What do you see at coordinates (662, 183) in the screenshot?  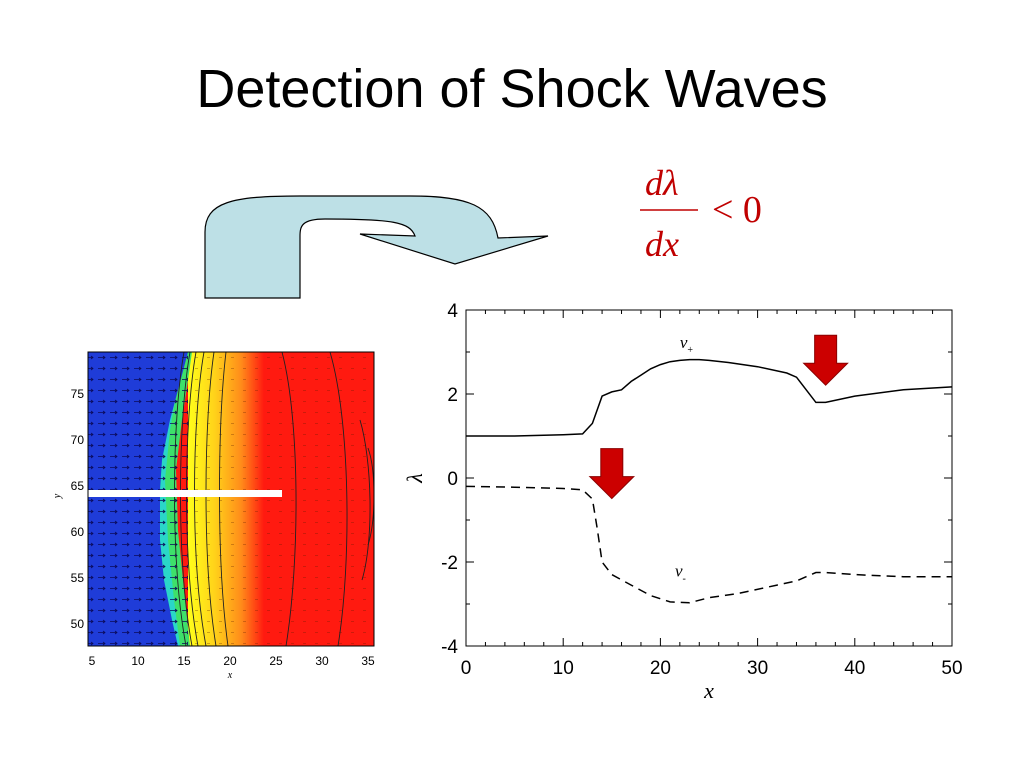 I see `formula-numerator: dλ` at bounding box center [662, 183].